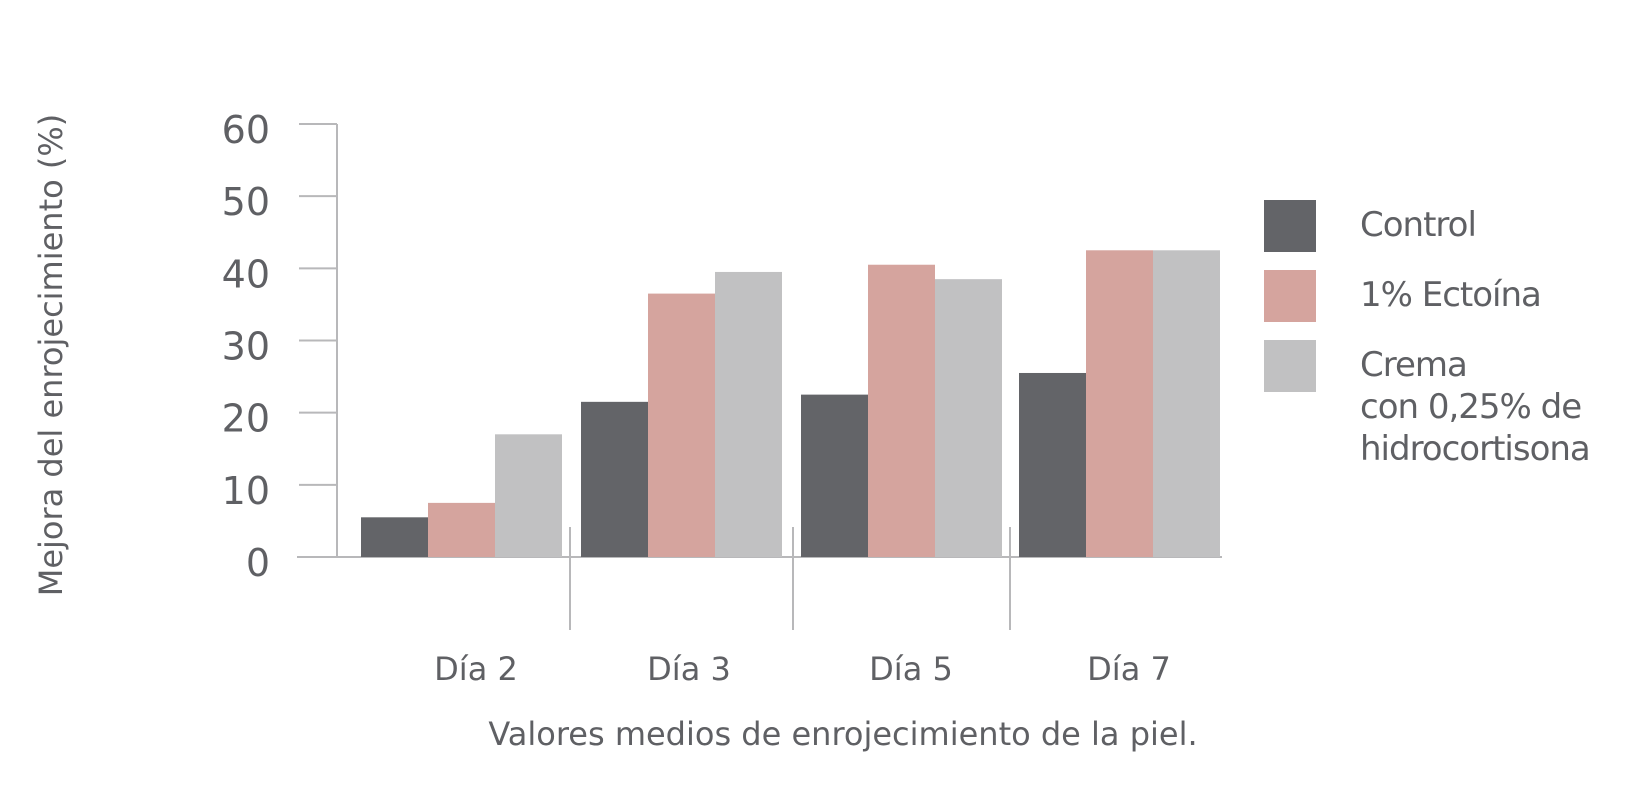  Describe the element at coordinates (246, 347) in the screenshot. I see `y-tick-label: 30` at that location.